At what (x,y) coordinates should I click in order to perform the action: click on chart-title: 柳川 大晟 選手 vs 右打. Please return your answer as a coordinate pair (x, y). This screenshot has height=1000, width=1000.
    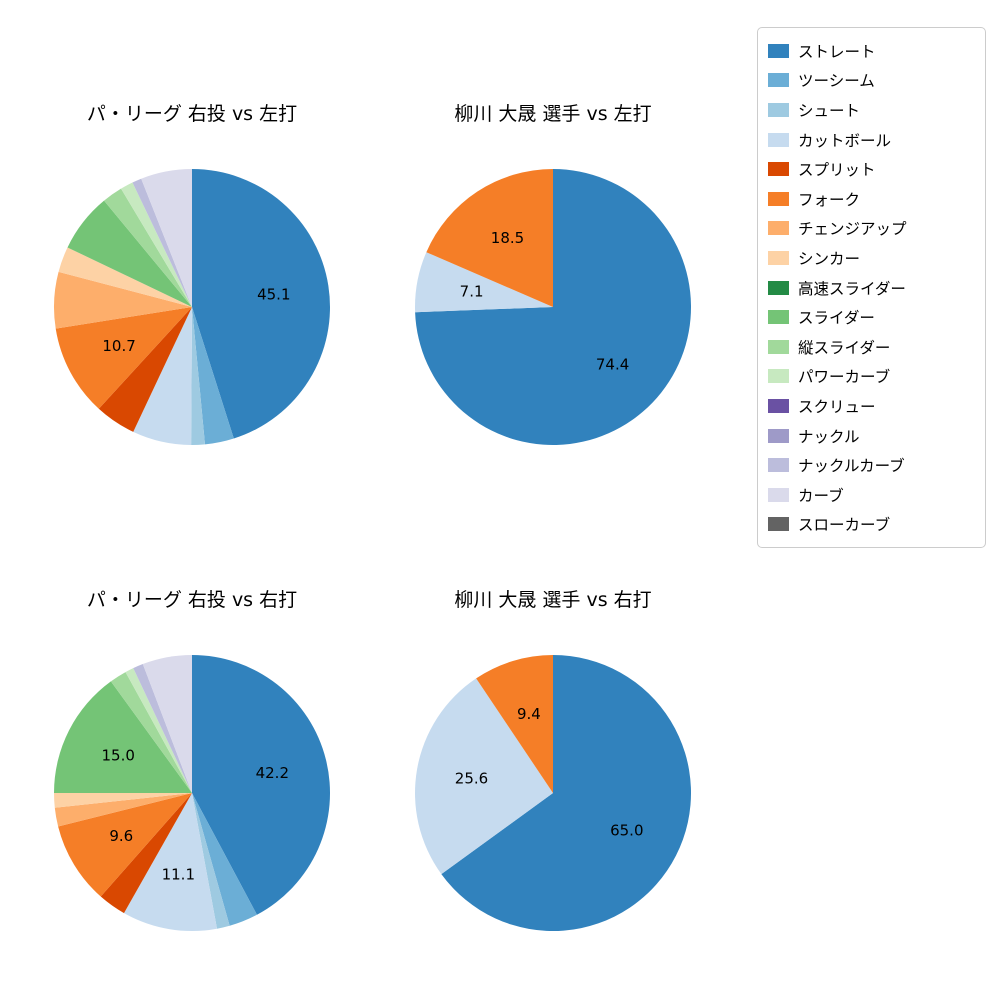
    Looking at the image, I should click on (553, 600).